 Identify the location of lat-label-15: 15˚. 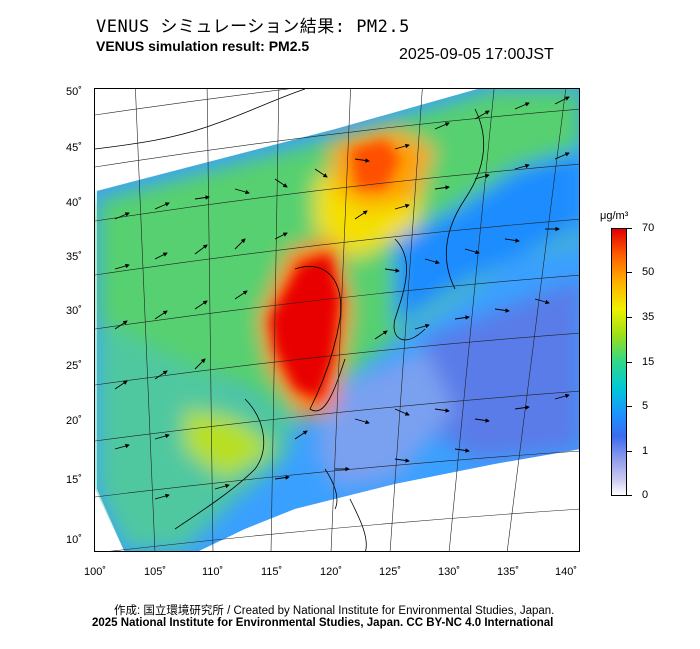
(74, 480).